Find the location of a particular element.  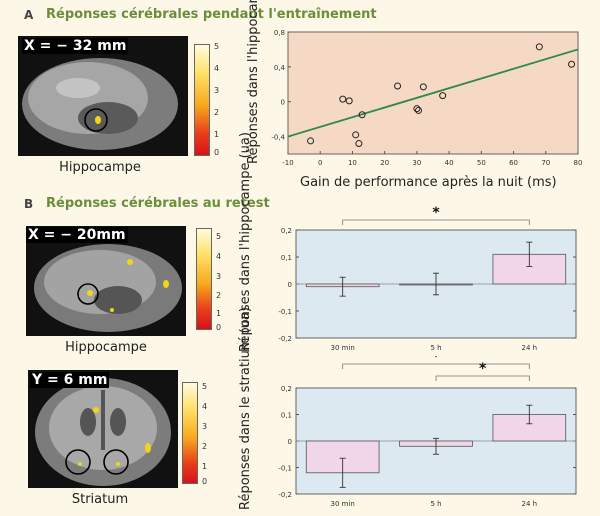

y-tick-label: 0,4 is located at coordinates (280, 68).